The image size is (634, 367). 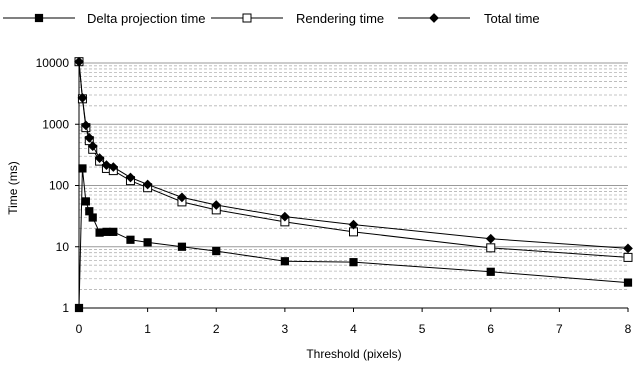 I want to click on y-axis-title: Time (ms), so click(x=13, y=188).